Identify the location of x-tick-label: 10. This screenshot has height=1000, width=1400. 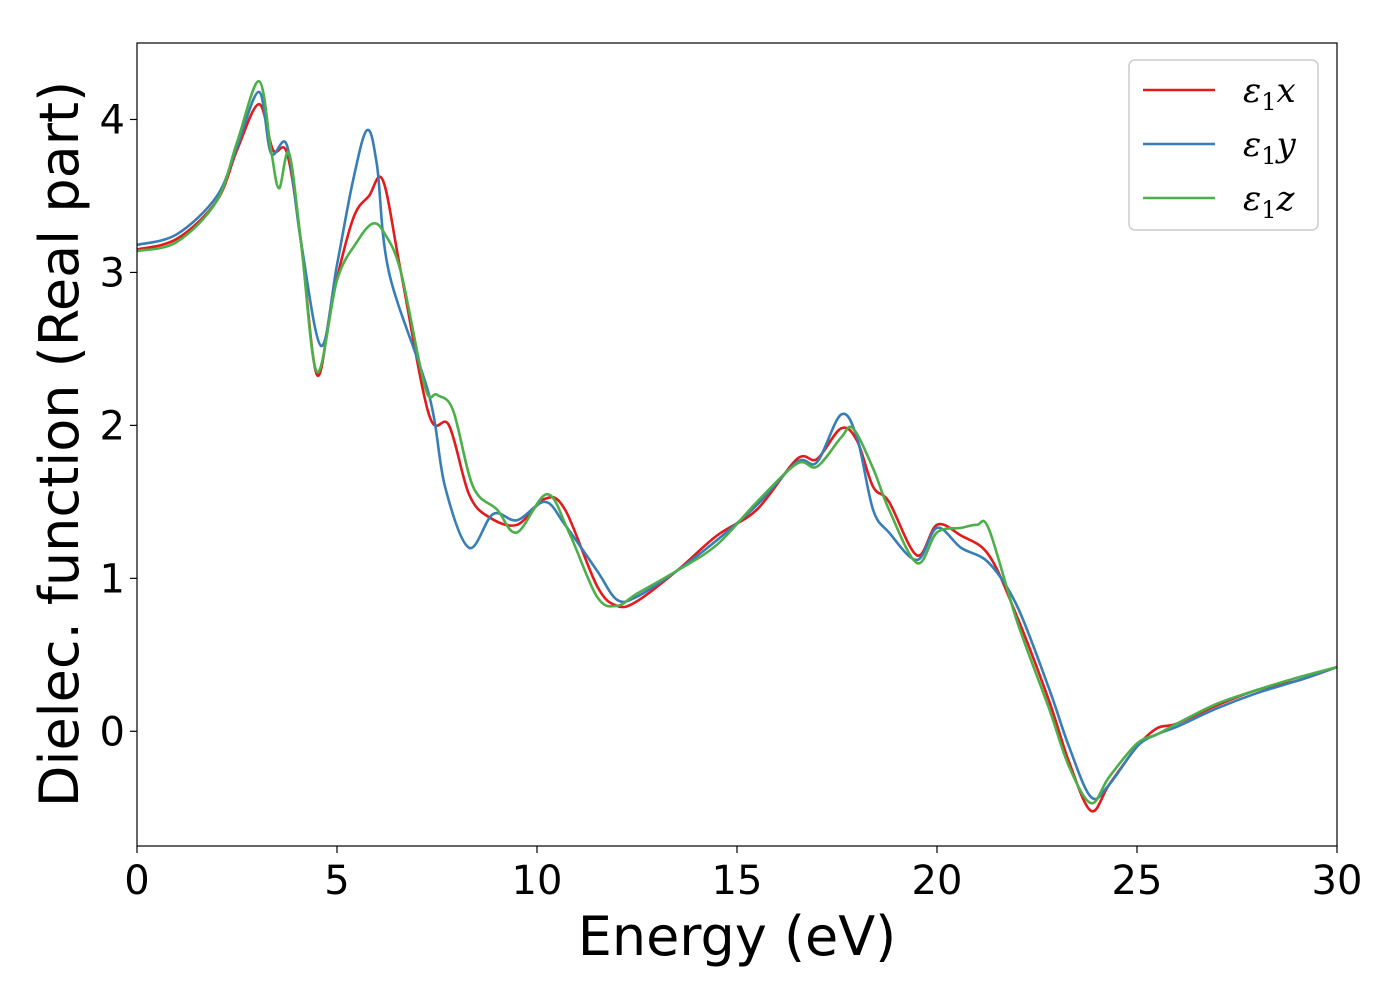
(537, 881).